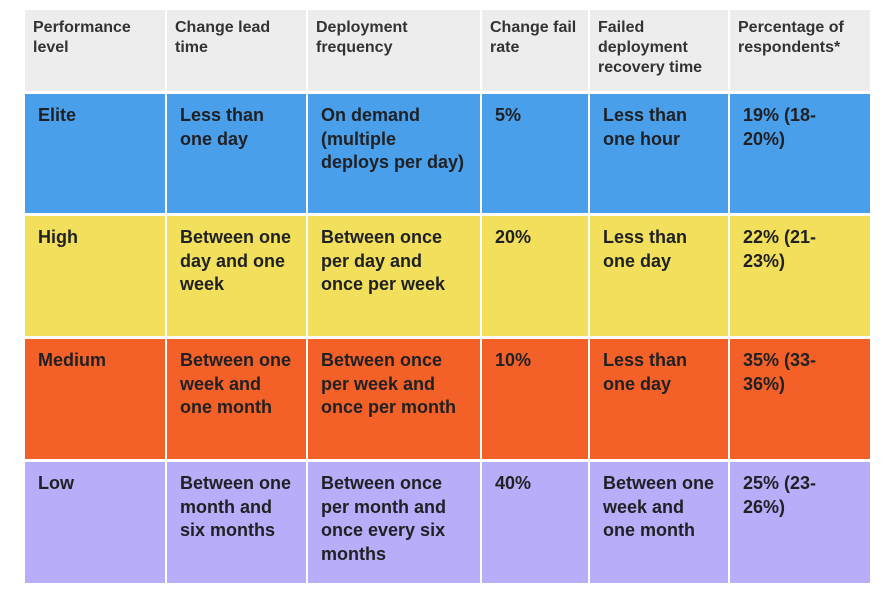 The image size is (886, 590). What do you see at coordinates (95, 153) in the screenshot?
I see `row-label: Elite` at bounding box center [95, 153].